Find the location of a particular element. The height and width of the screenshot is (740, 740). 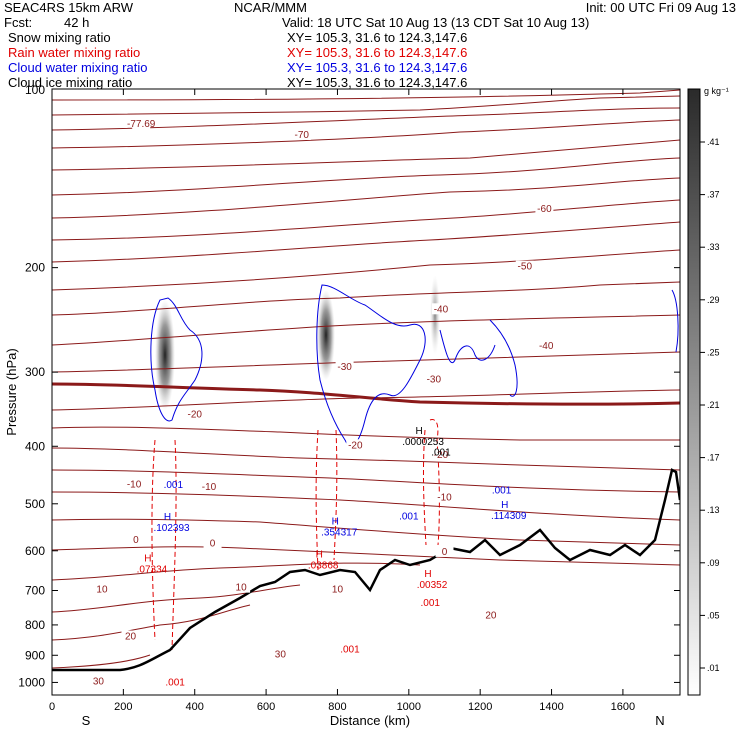

y-tick-label: 400 is located at coordinates (35, 446).